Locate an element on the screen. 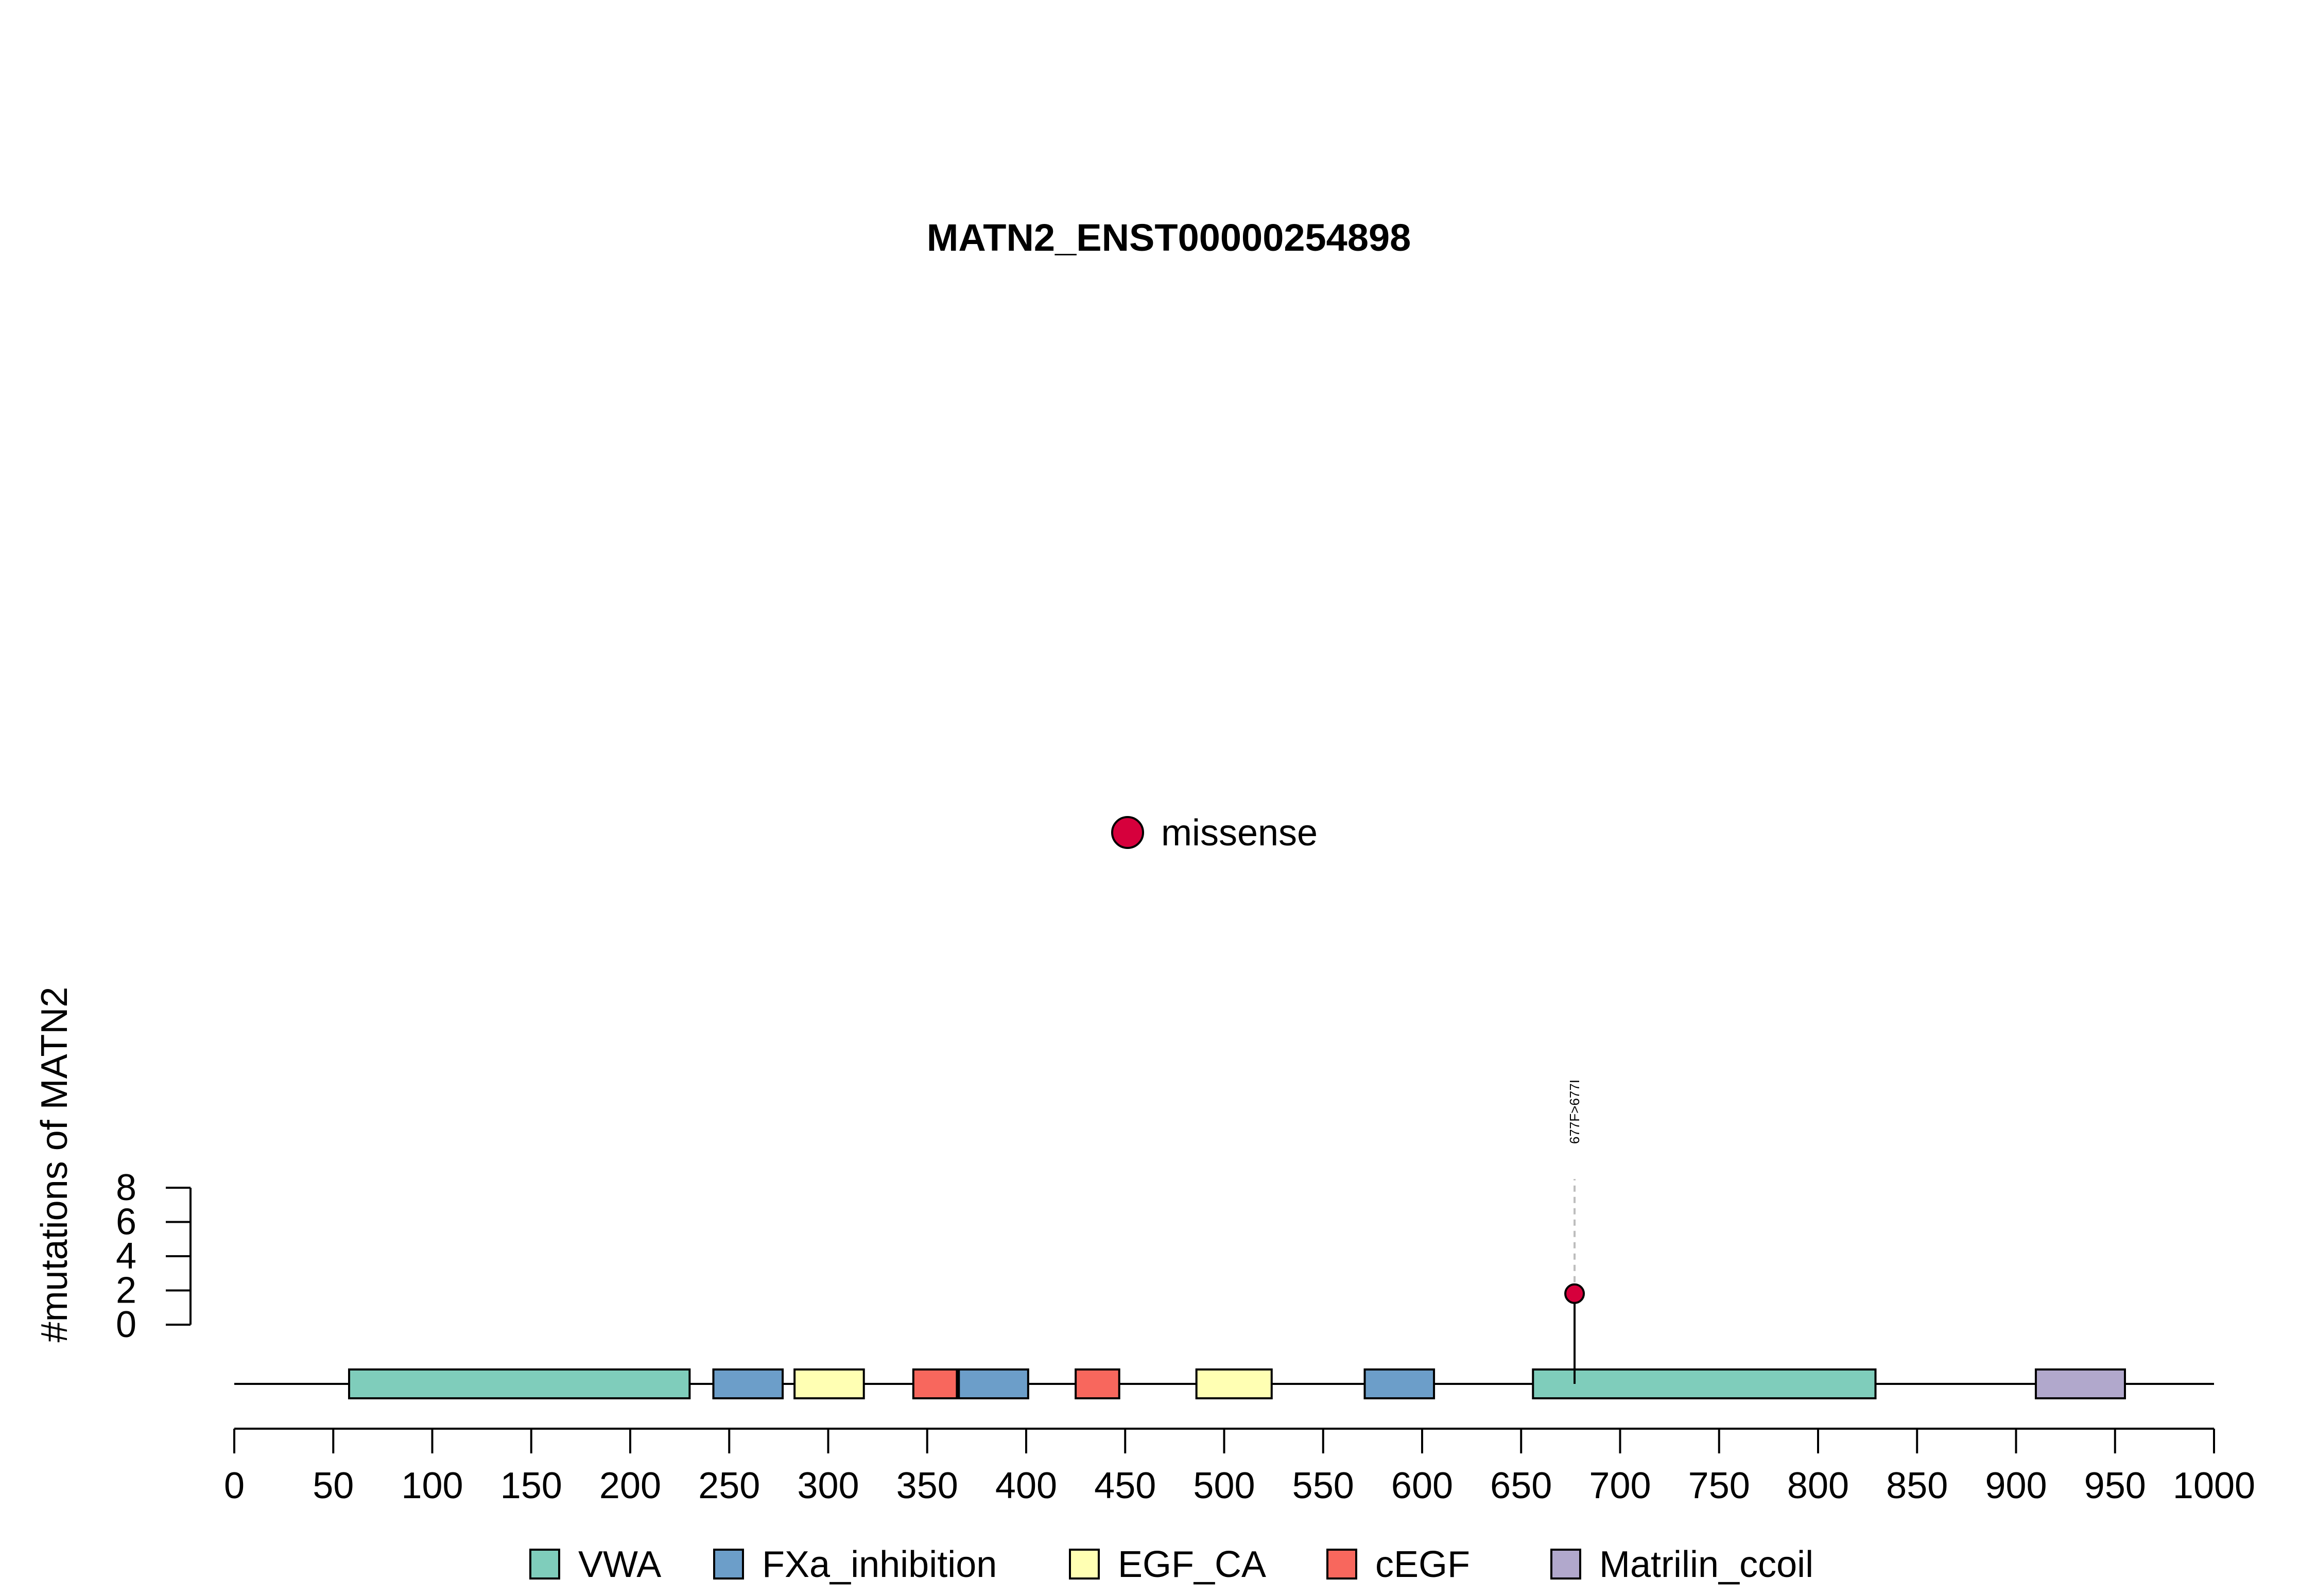 This screenshot has height=1596, width=2317. x-tick-label-50: 50 is located at coordinates (333, 1486).